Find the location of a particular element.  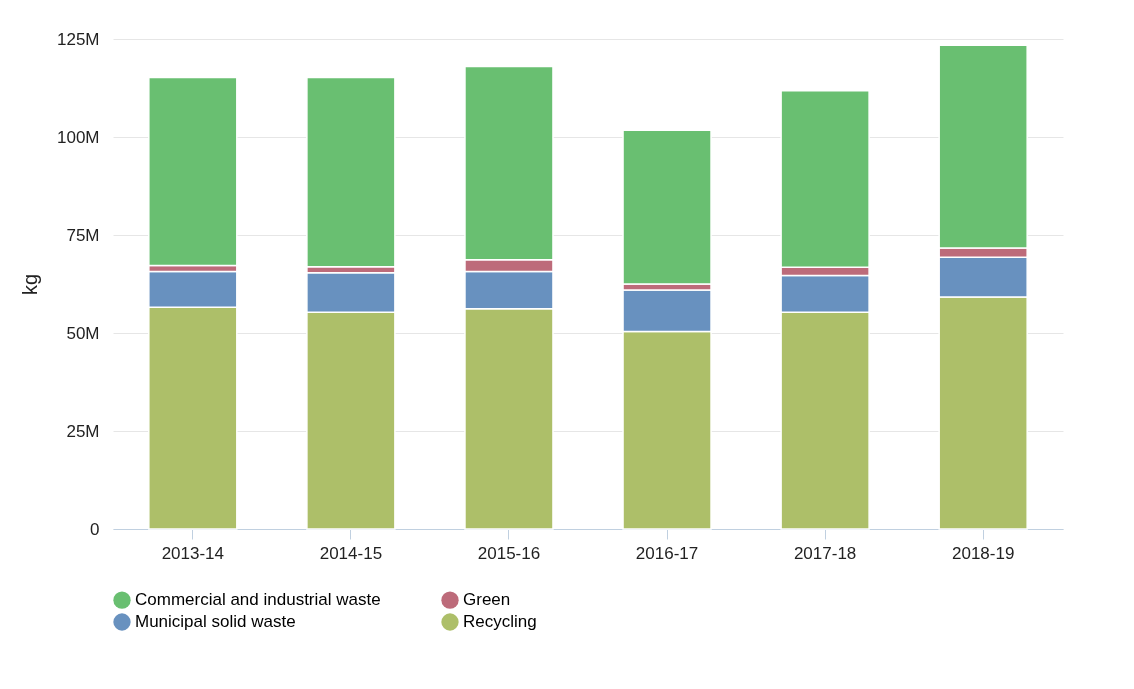

legend-label: Municipal solid waste is located at coordinates (215, 621).